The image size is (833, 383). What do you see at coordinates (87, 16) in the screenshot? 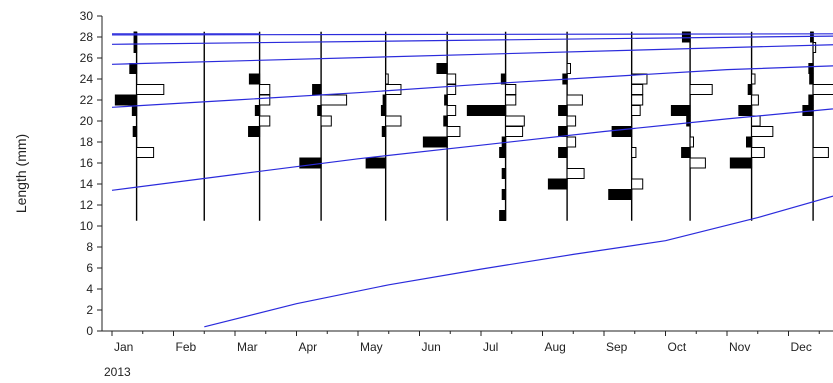
I see `y-tick-label: 30` at bounding box center [87, 16].